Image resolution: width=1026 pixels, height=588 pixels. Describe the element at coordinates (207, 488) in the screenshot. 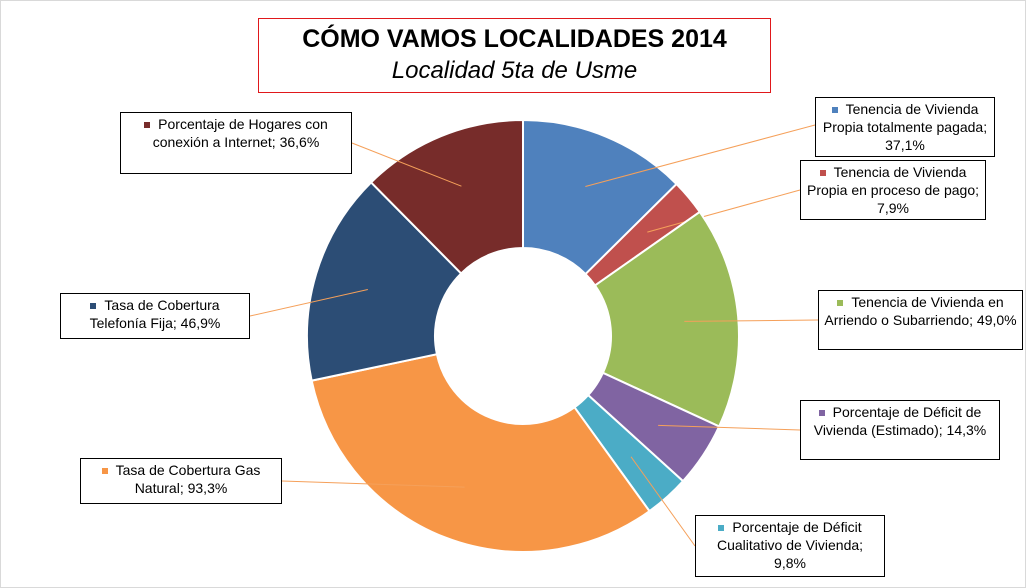

I see `label-value: 93,3%` at that location.